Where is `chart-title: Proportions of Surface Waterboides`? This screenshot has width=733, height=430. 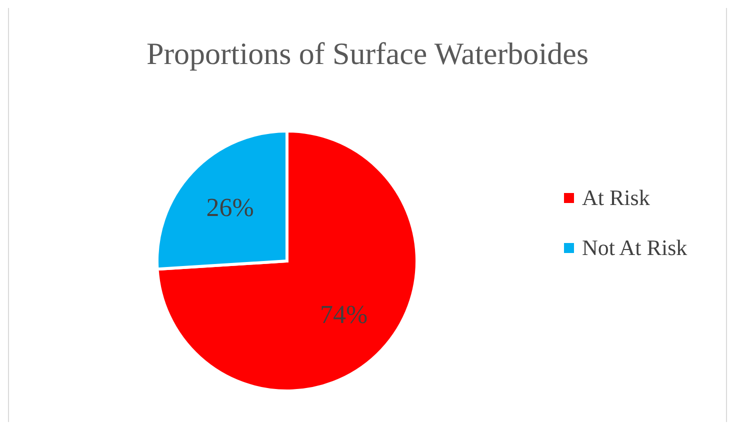 chart-title: Proportions of Surface Waterboides is located at coordinates (367, 54).